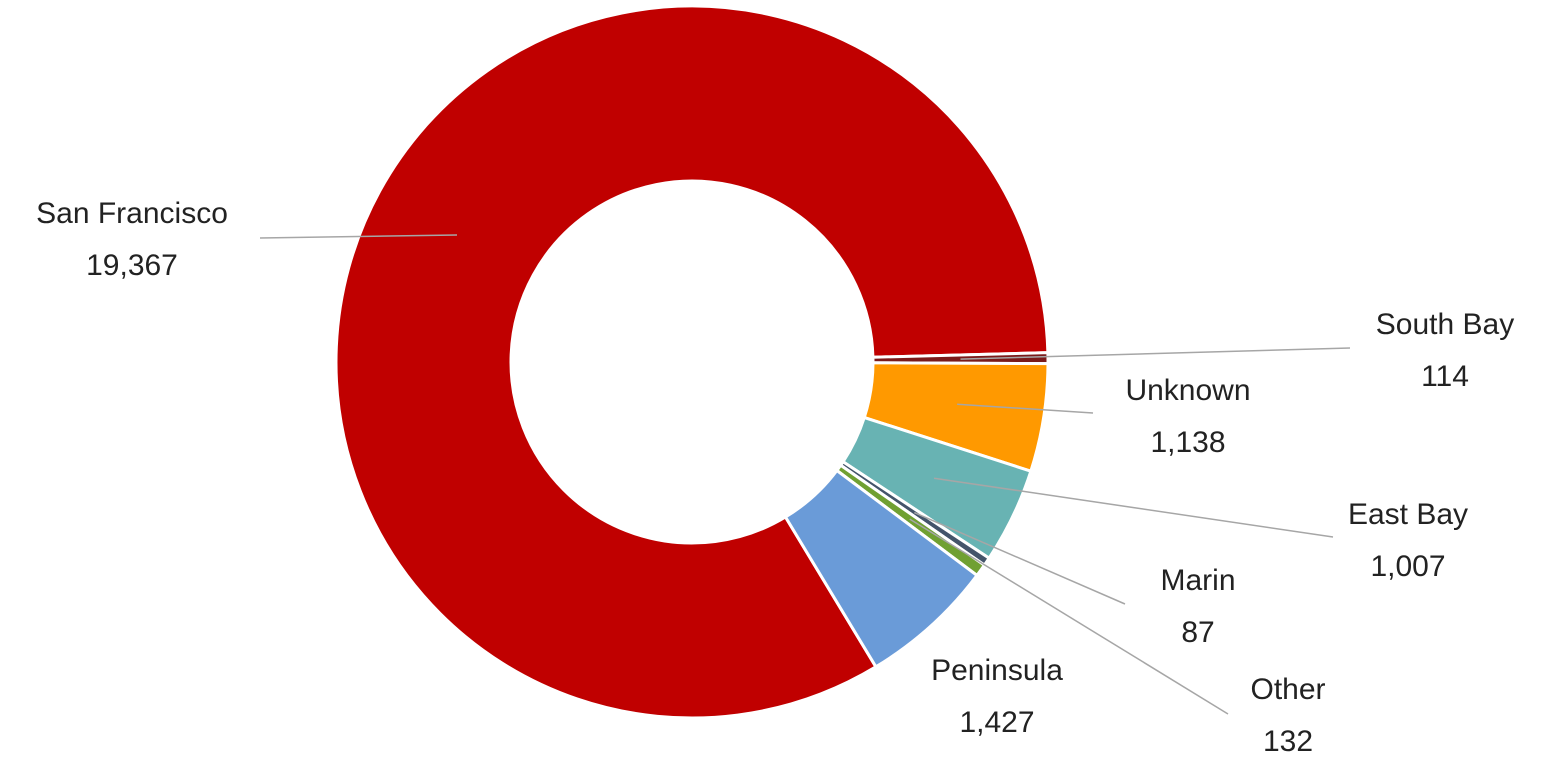 This screenshot has width=1545, height=764. What do you see at coordinates (1288, 741) in the screenshot?
I see `slice-label-value: 132` at bounding box center [1288, 741].